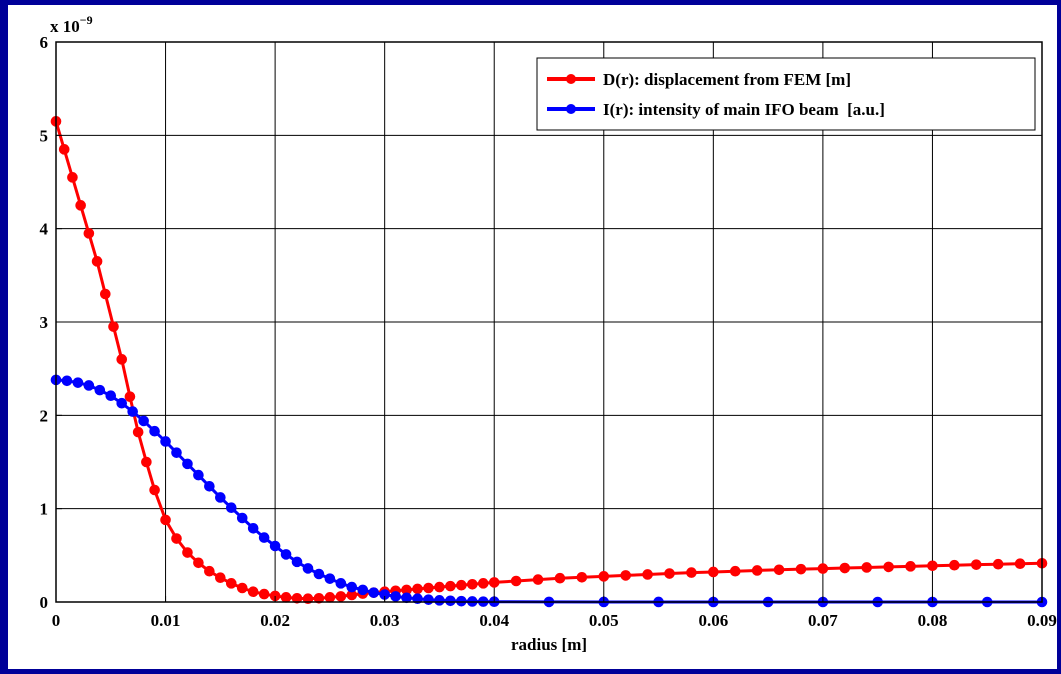 This screenshot has width=1061, height=674. I want to click on y-tick-label: 0, so click(44, 602).